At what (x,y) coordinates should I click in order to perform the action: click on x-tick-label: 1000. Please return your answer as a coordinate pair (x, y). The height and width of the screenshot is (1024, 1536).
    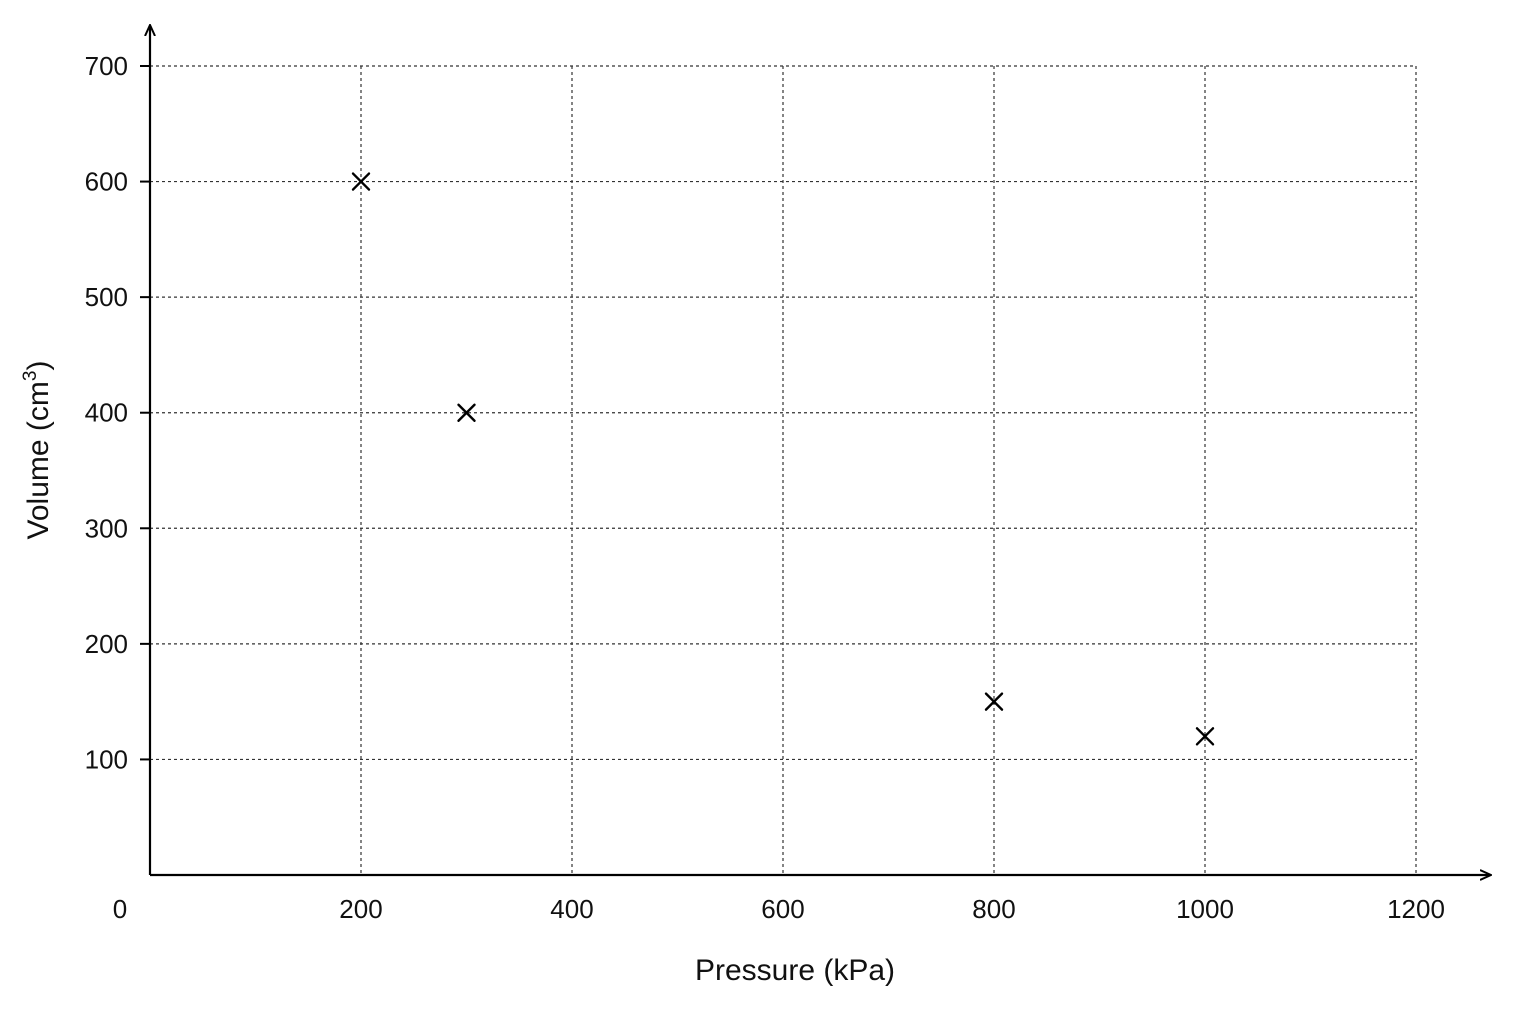
    Looking at the image, I should click on (1205, 909).